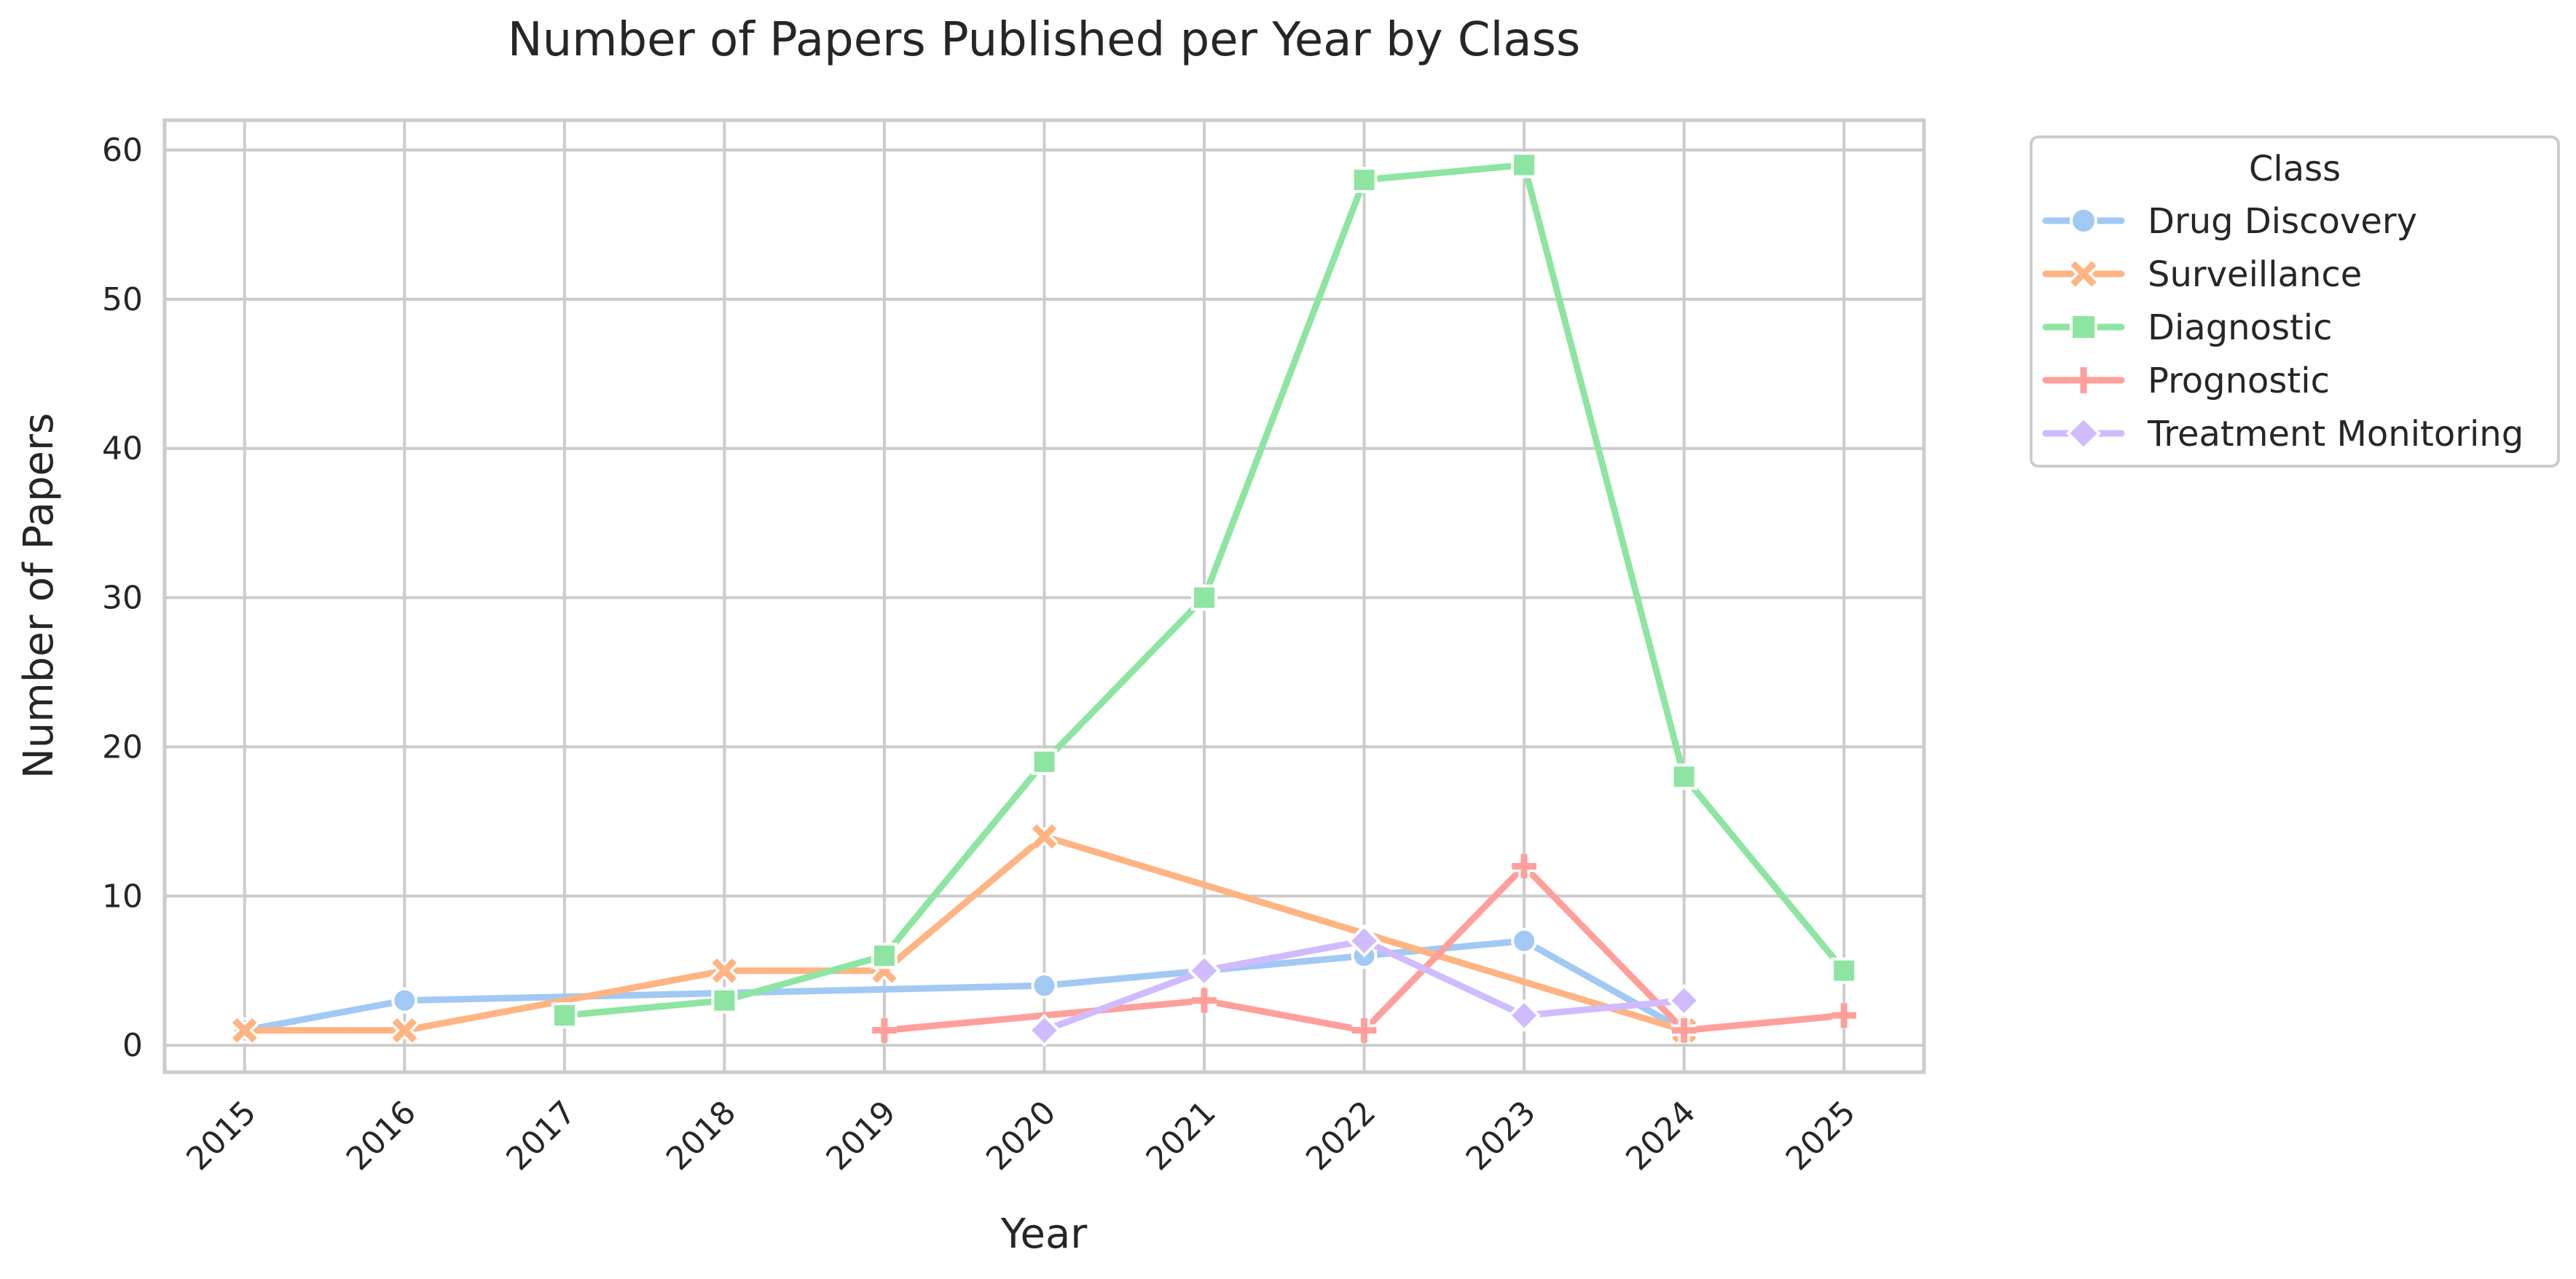 Image resolution: width=2576 pixels, height=1279 pixels. What do you see at coordinates (701, 1136) in the screenshot?
I see `x-tick-label: 2018` at bounding box center [701, 1136].